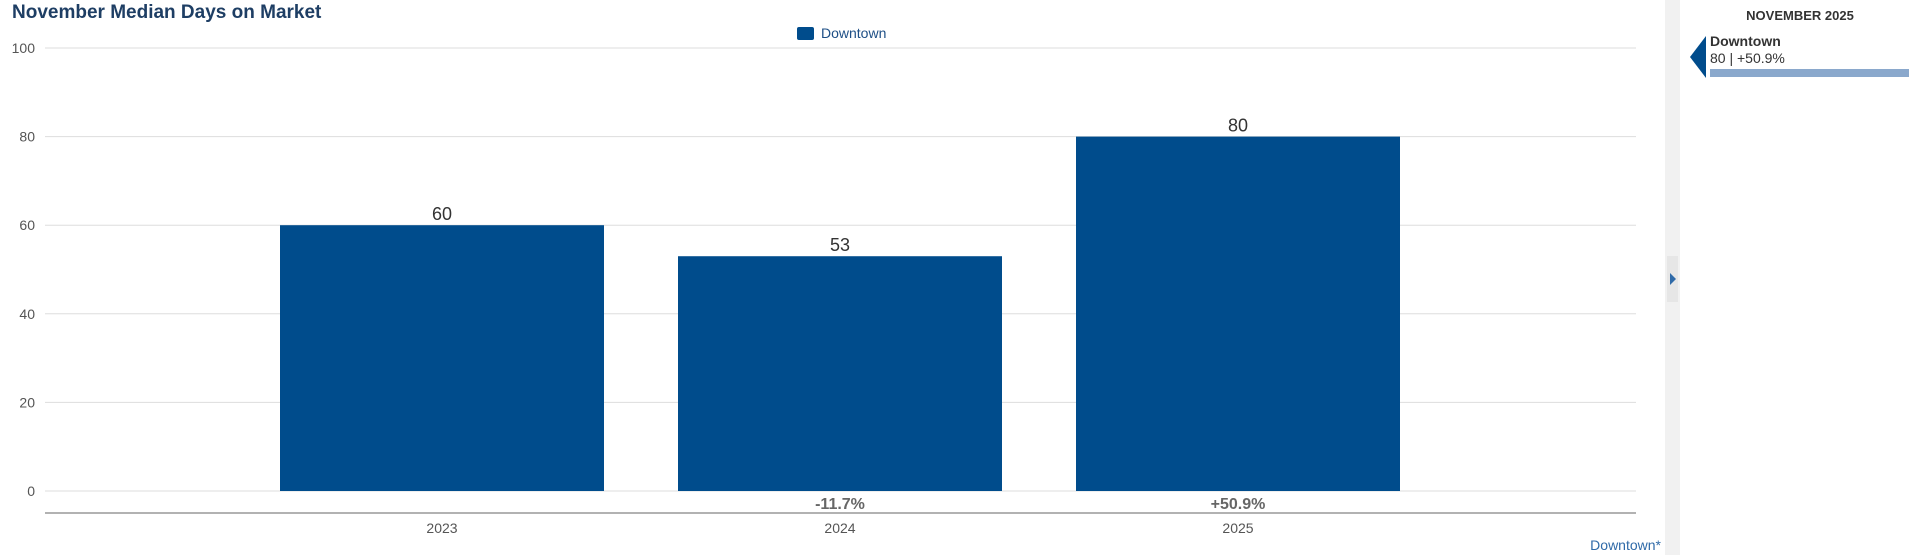  Describe the element at coordinates (442, 358) in the screenshot. I see `bar-2023` at that location.